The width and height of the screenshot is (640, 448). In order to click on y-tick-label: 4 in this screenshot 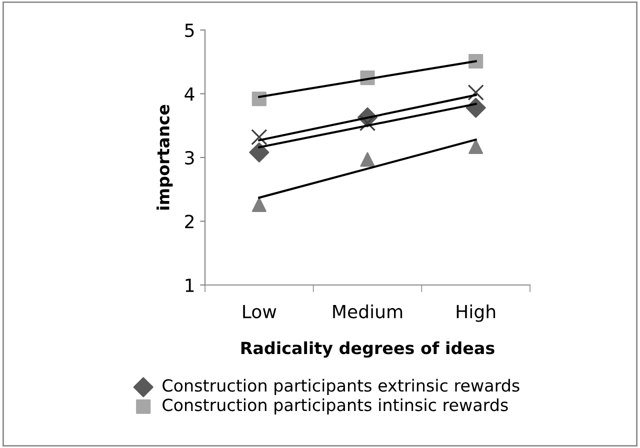, I will do `click(189, 94)`.